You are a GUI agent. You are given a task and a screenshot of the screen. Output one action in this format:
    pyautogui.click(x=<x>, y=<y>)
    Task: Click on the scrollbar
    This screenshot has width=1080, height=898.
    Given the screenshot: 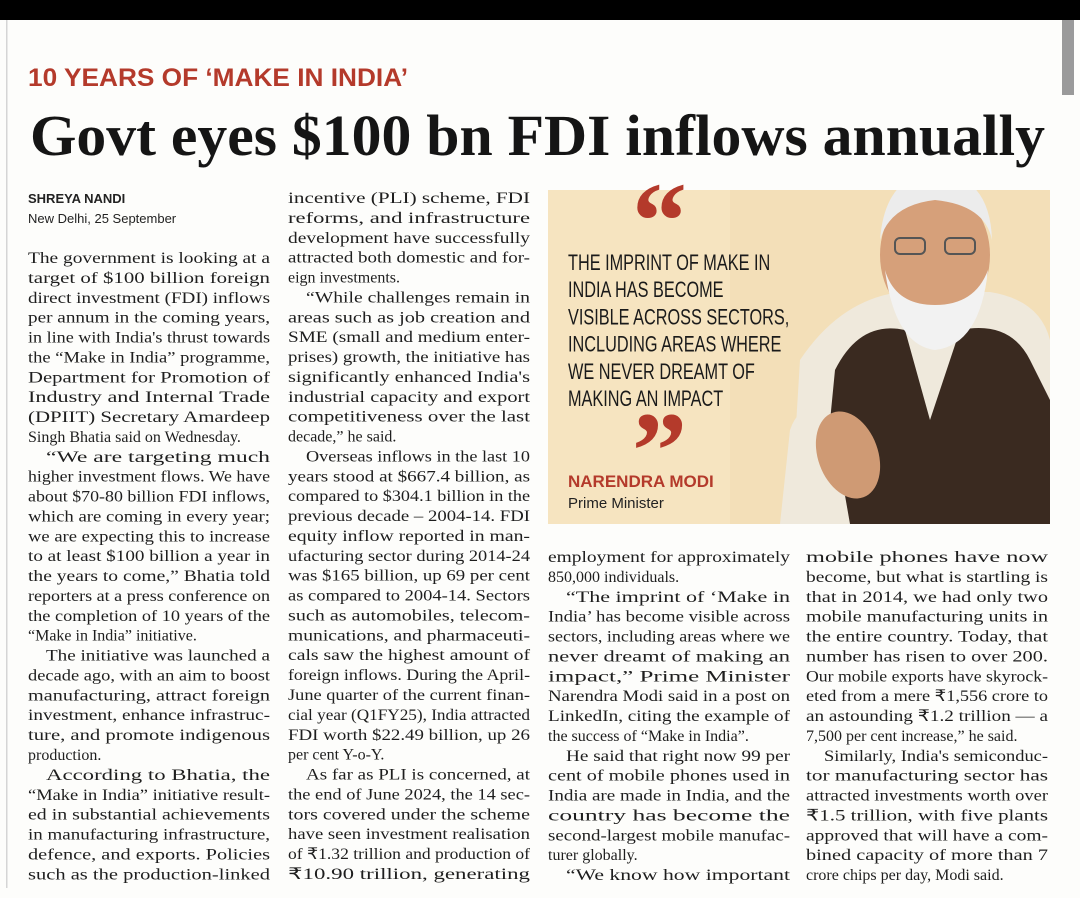 What is the action you would take?
    pyautogui.click(x=1068, y=57)
    